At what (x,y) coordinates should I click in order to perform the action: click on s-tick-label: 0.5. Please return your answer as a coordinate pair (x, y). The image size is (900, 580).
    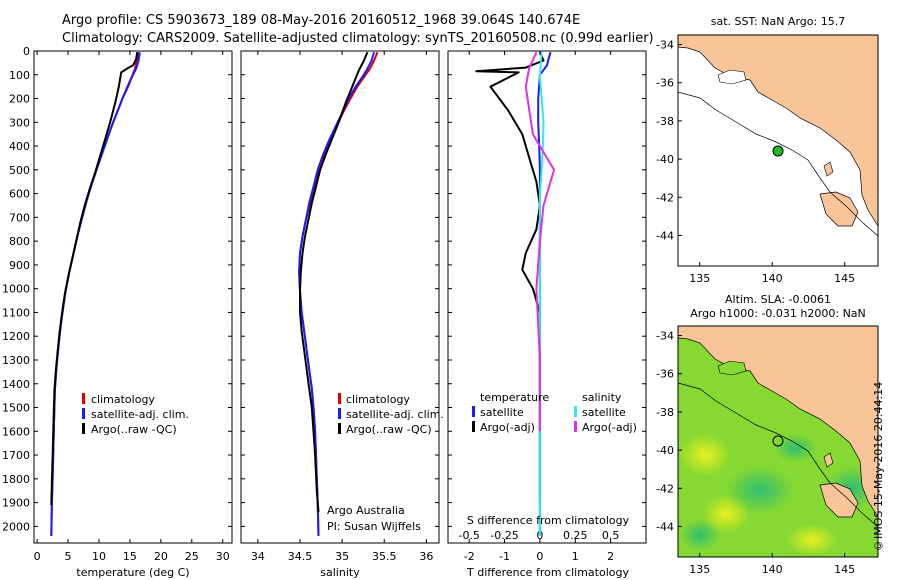
    Looking at the image, I should click on (611, 535).